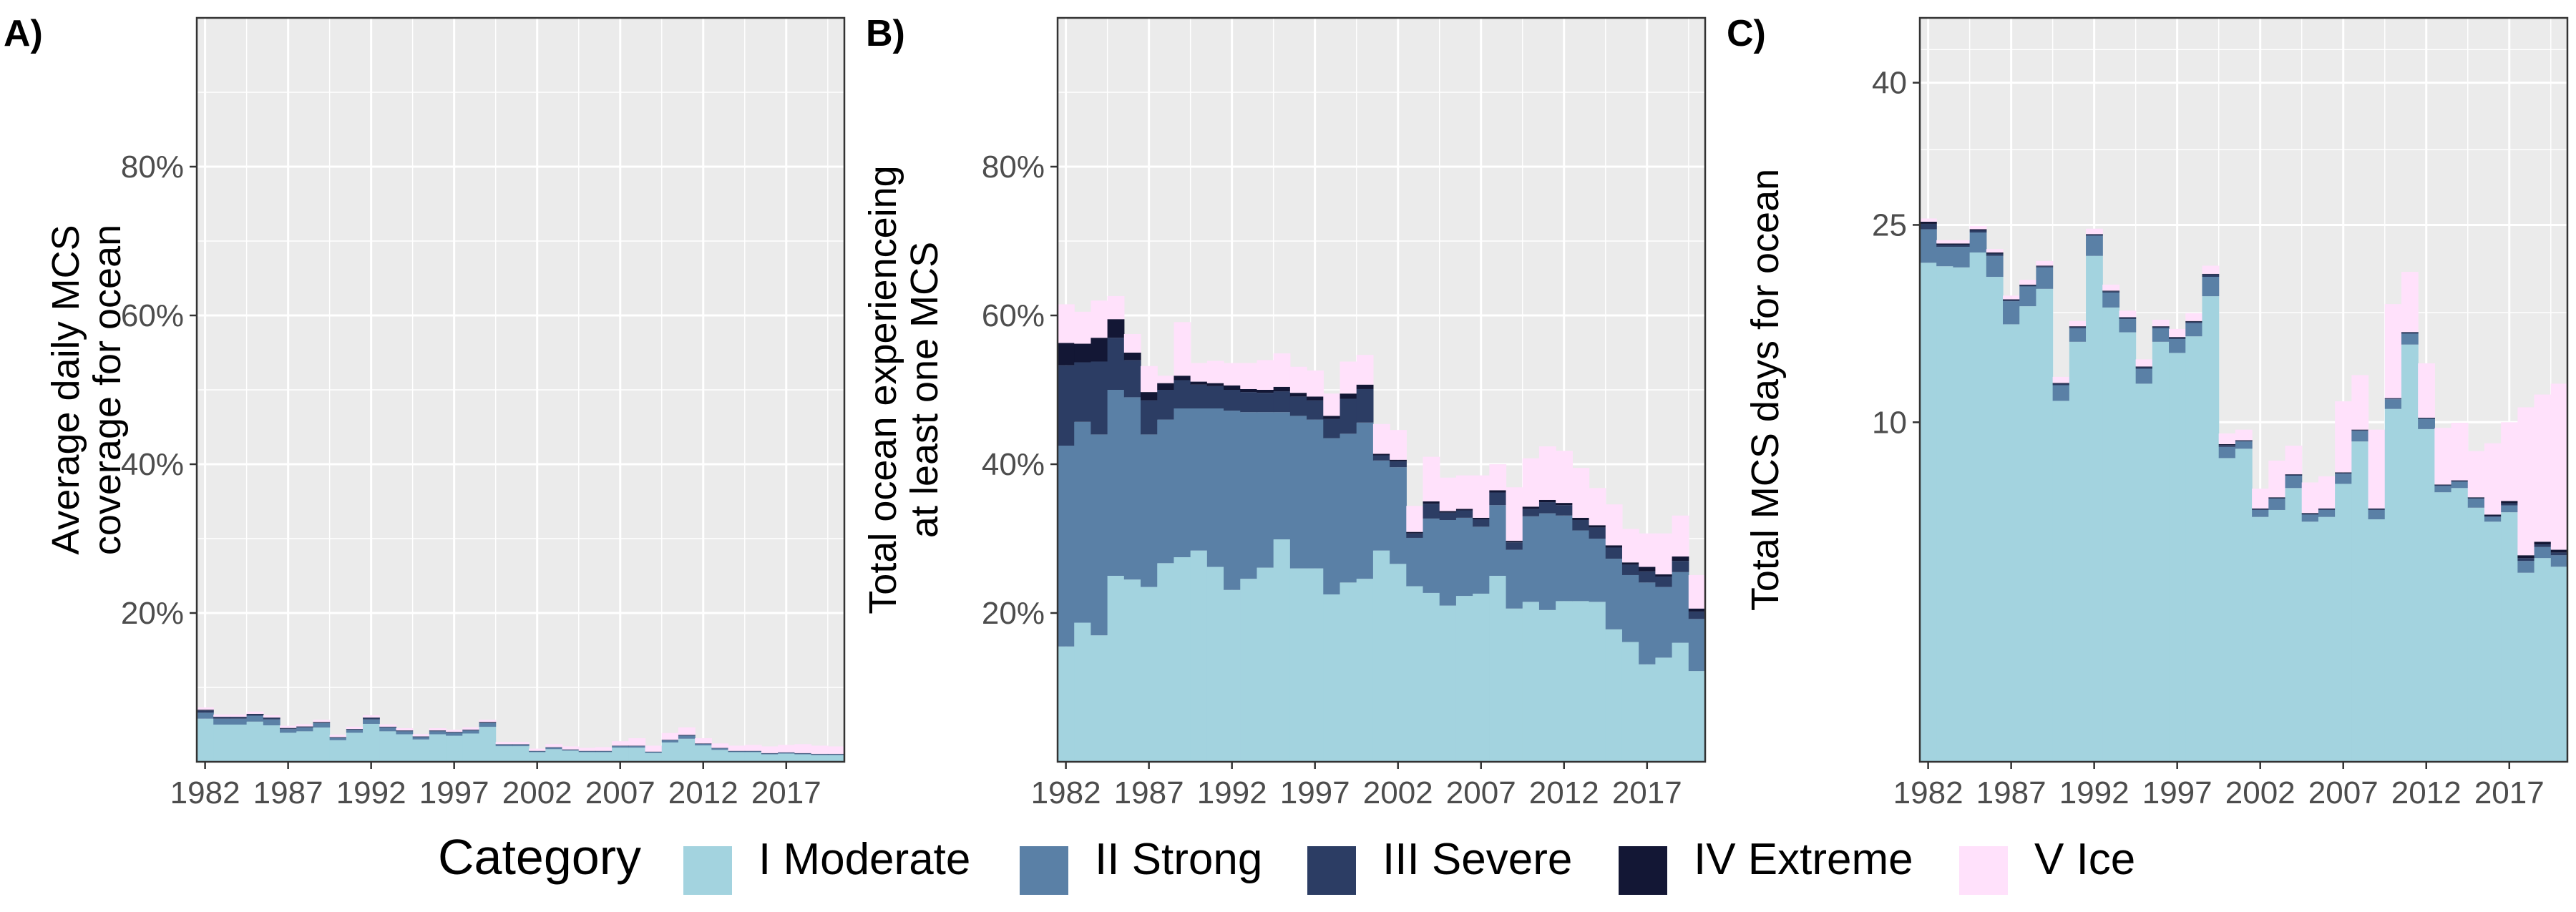 The height and width of the screenshot is (912, 2576). Describe the element at coordinates (786, 753) in the screenshot. I see `bar-segment-ii-strong-2017` at that location.